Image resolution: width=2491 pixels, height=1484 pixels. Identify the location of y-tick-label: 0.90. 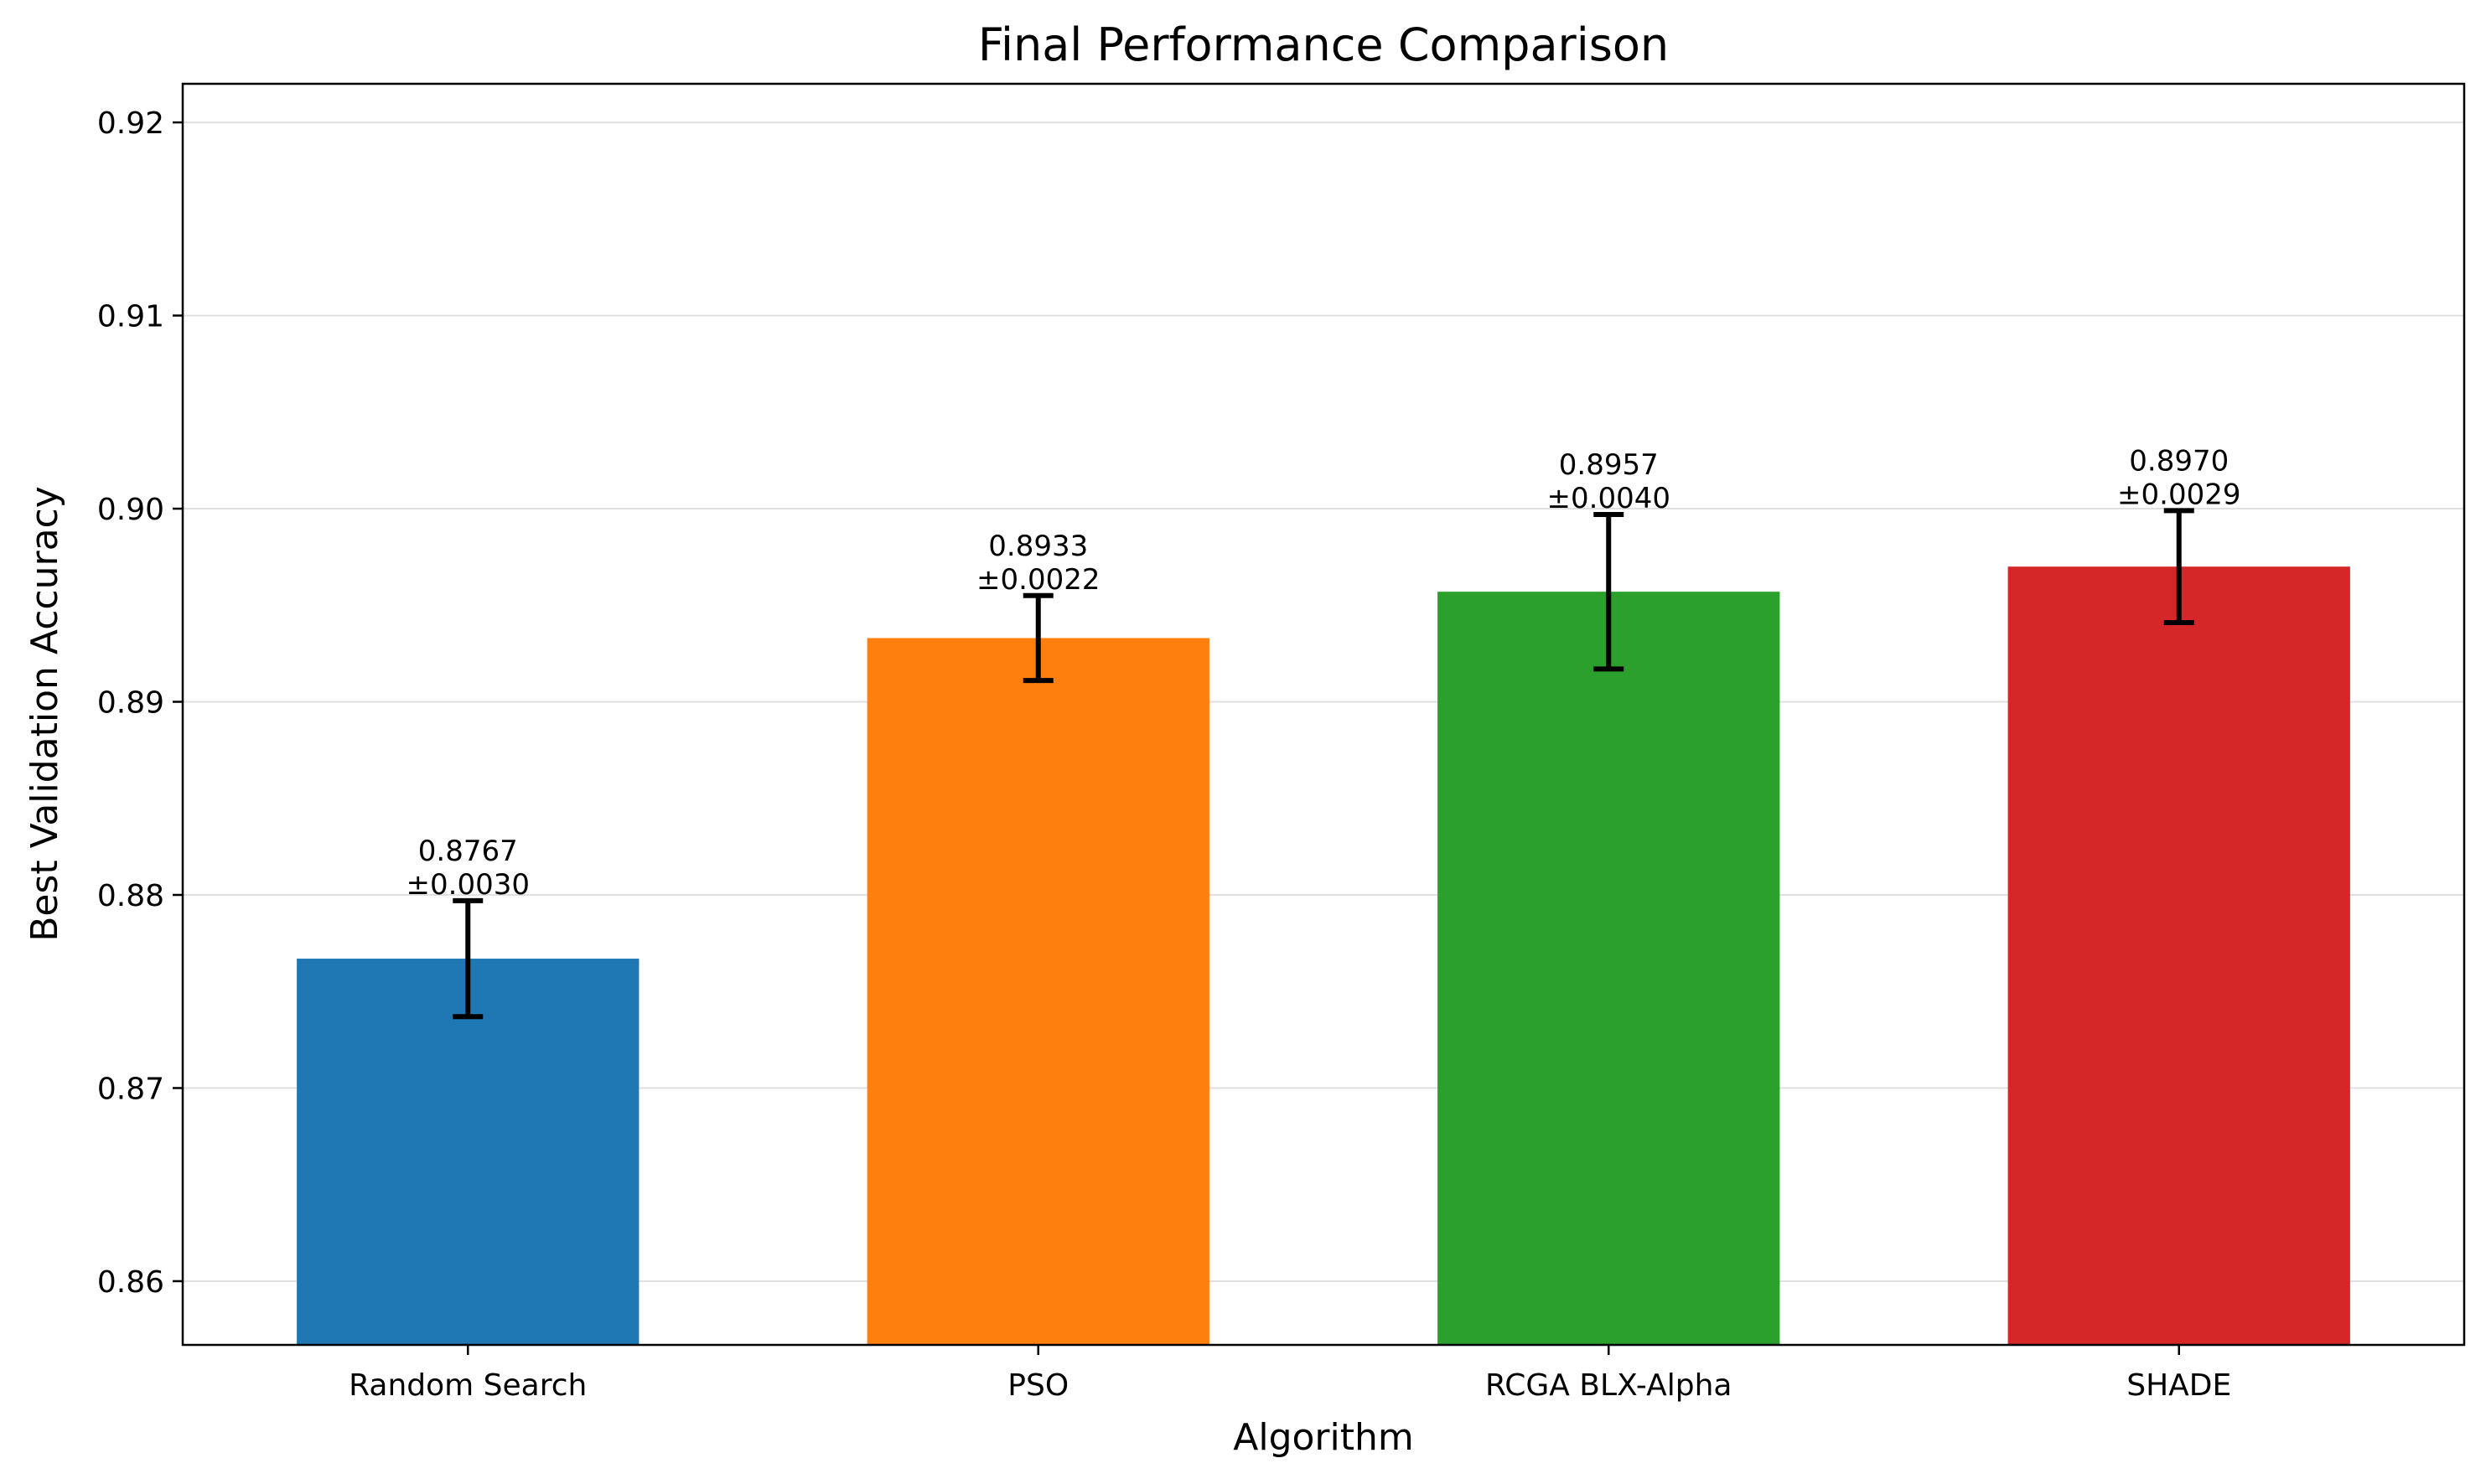
(130, 510).